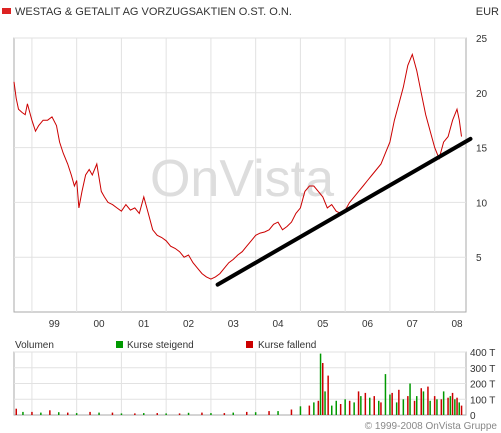  I want to click on volume-label: Volumen, so click(34, 345).